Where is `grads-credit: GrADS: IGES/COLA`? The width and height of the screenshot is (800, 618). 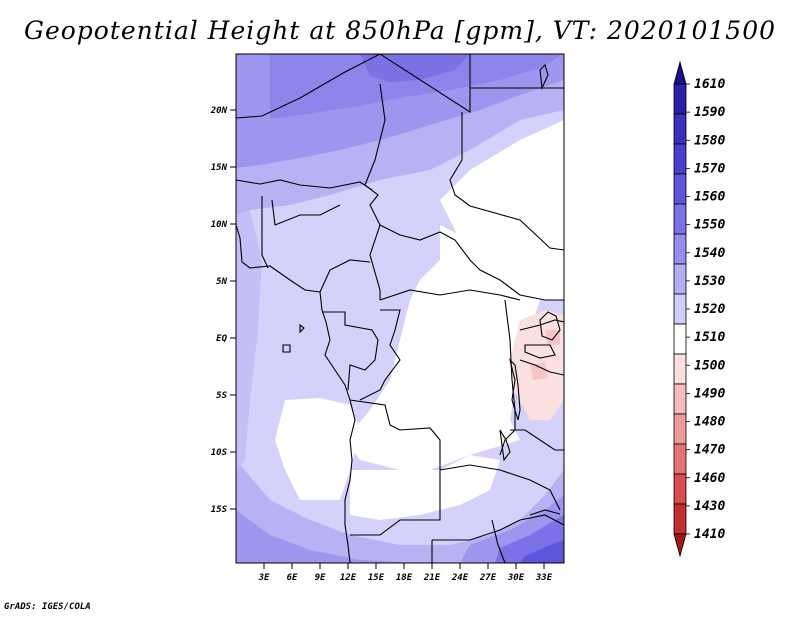
grads-credit: GrADS: IGES/COLA is located at coordinates (47, 607).